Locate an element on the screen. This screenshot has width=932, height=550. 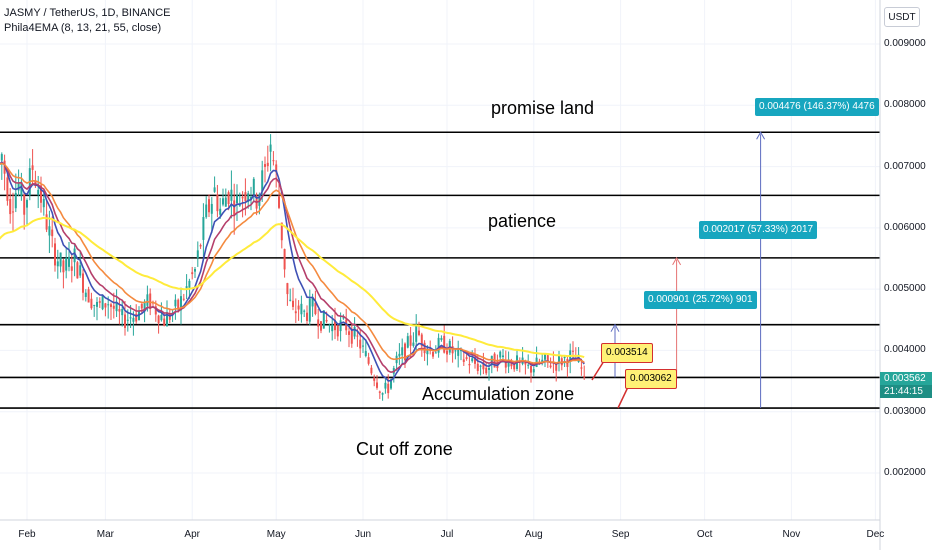
callout-pointer is located at coordinates (598, 370).